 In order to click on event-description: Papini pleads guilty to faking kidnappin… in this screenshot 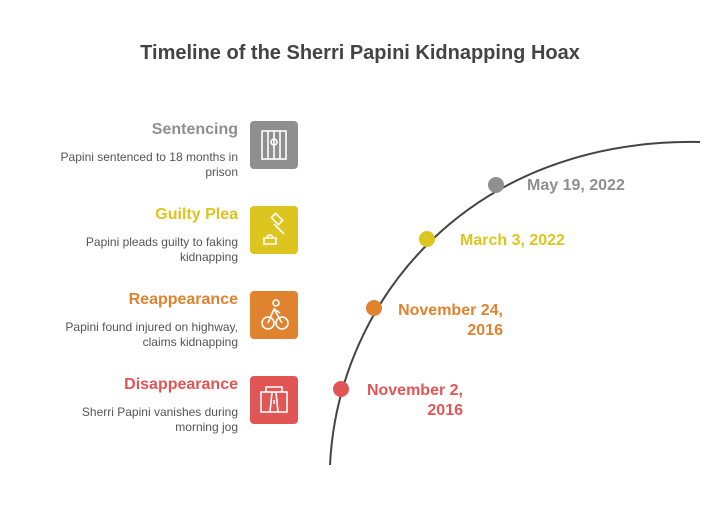, I will do `click(161, 249)`.